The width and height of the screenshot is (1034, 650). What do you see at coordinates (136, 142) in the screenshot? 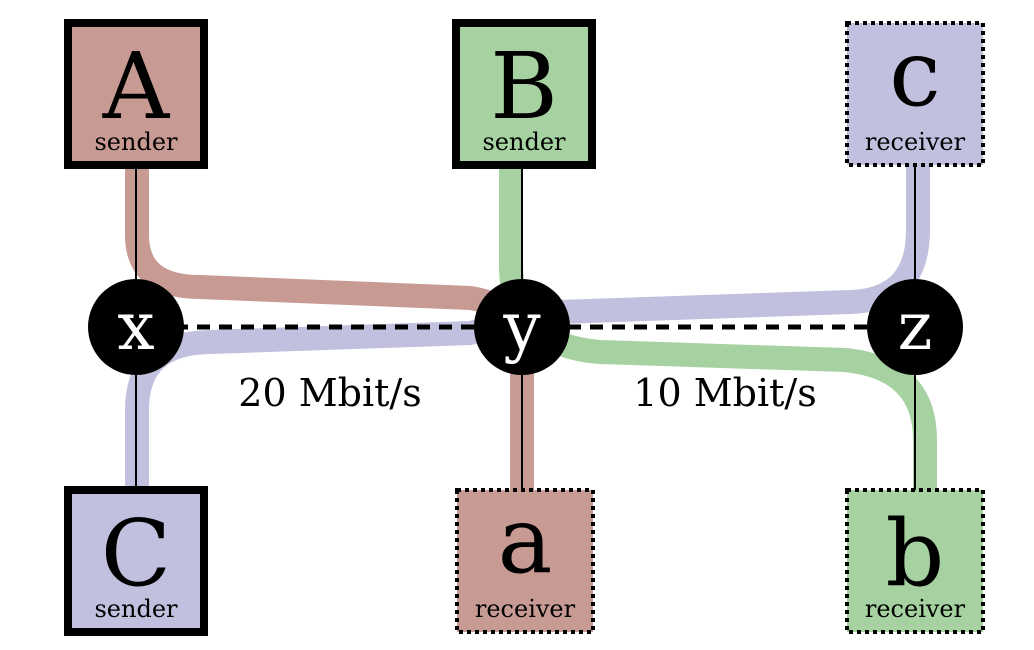
I see `host-A-role: sender` at bounding box center [136, 142].